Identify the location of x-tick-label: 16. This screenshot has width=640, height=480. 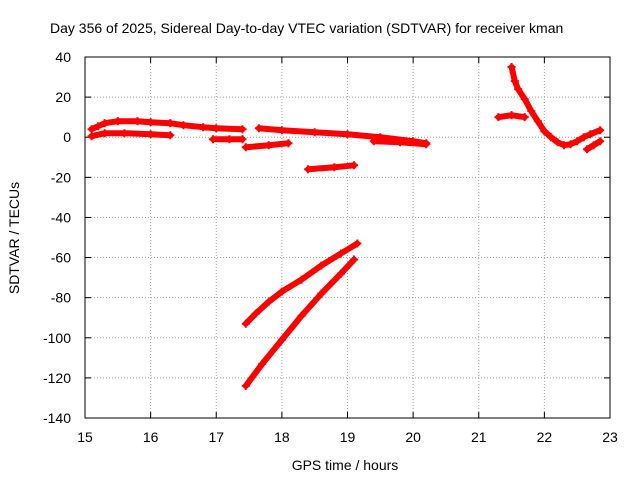
(151, 437).